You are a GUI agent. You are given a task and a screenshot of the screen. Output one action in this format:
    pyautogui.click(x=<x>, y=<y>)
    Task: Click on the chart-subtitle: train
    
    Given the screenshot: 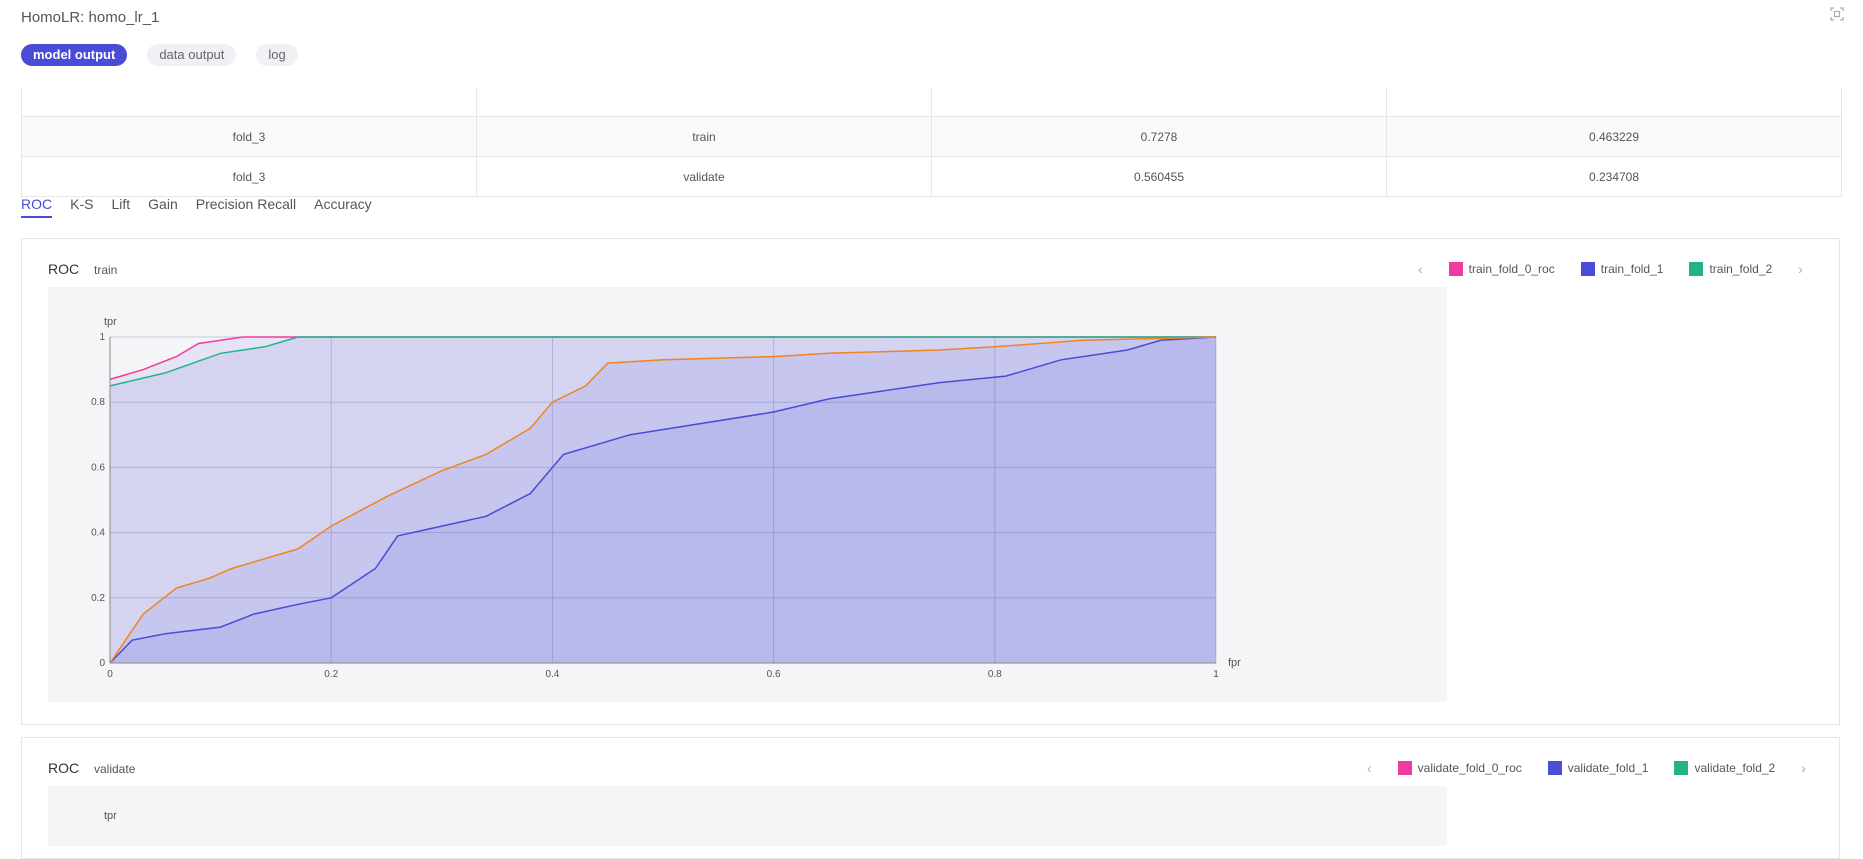 What is the action you would take?
    pyautogui.click(x=106, y=270)
    